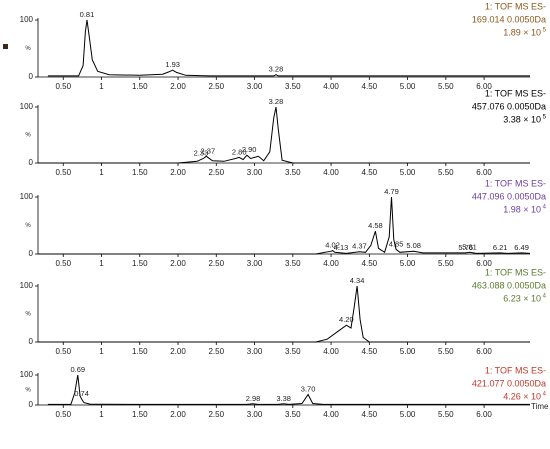 This screenshot has width=550, height=449. What do you see at coordinates (522, 396) in the screenshot?
I see `intensity: 4.26 × 10` at bounding box center [522, 396].